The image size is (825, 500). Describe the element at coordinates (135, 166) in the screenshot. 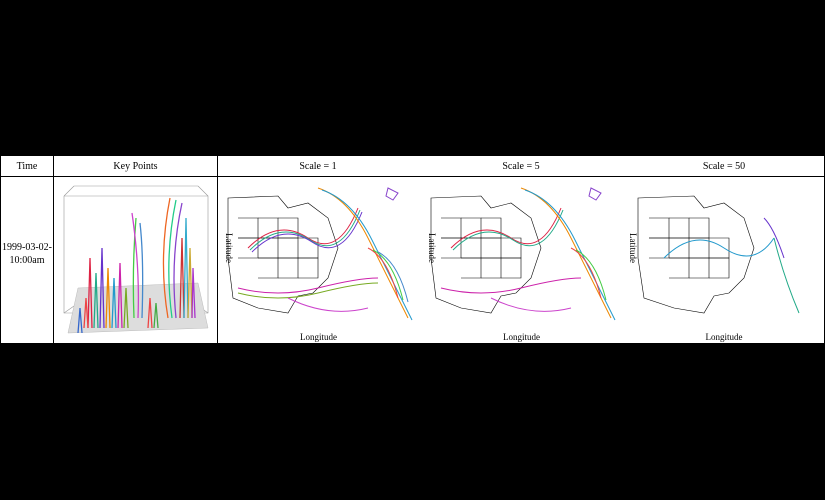

I see `header-key-points: Key Points` at that location.